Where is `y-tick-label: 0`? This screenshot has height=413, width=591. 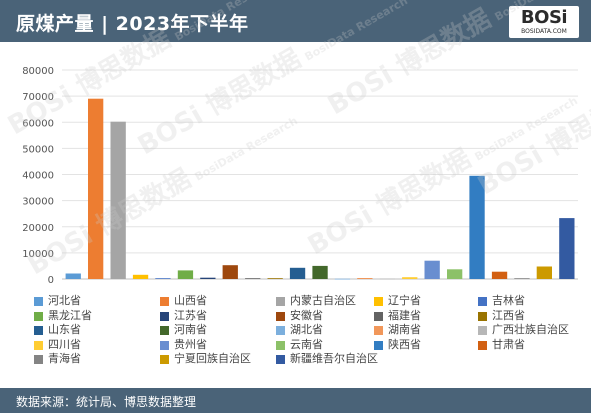
y-tick-label: 0 is located at coordinates (51, 280).